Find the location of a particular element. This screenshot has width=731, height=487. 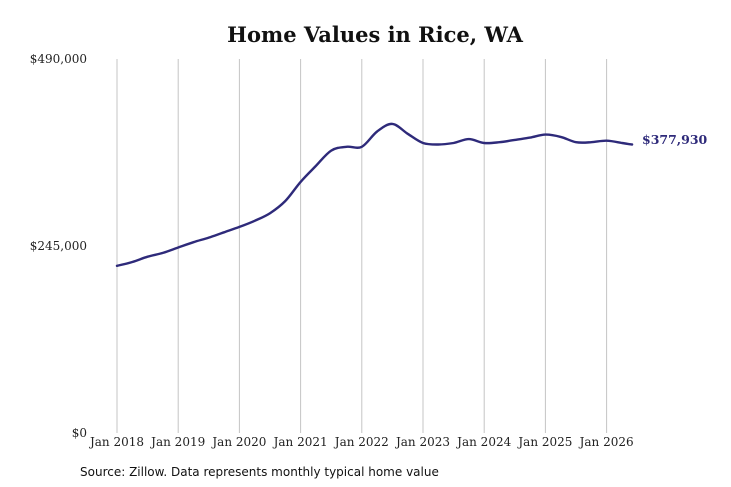

y-tick-label: $490,000 is located at coordinates (58, 59).